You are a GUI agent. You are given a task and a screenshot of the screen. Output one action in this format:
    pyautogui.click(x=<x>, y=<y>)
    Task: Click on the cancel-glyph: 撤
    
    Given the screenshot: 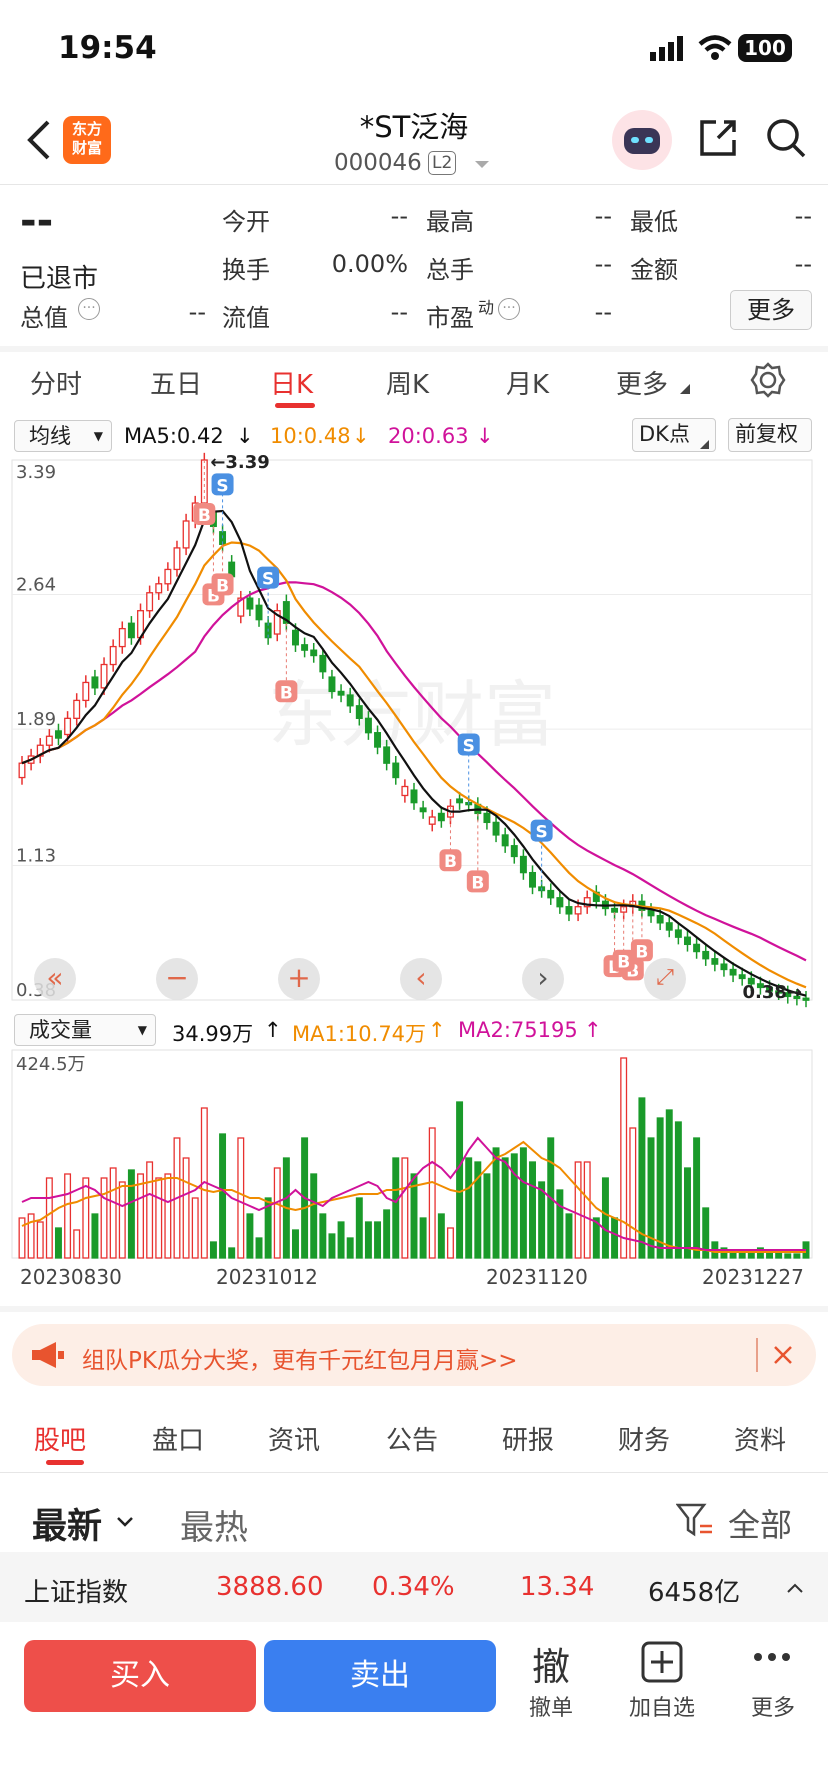 What is the action you would take?
    pyautogui.click(x=550, y=1667)
    